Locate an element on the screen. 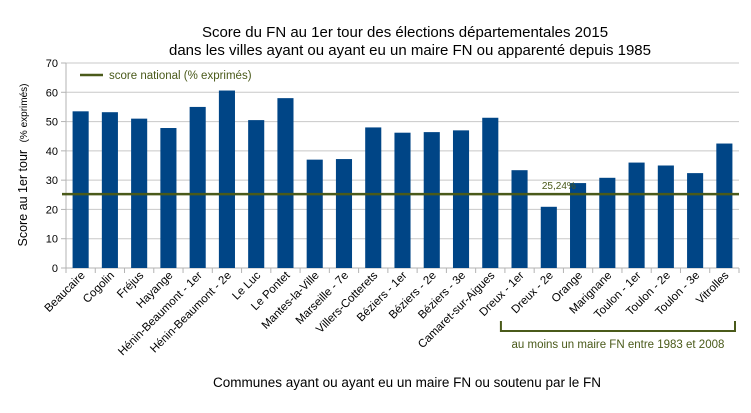  legend-entry: score national (% exprimés) is located at coordinates (180, 76).